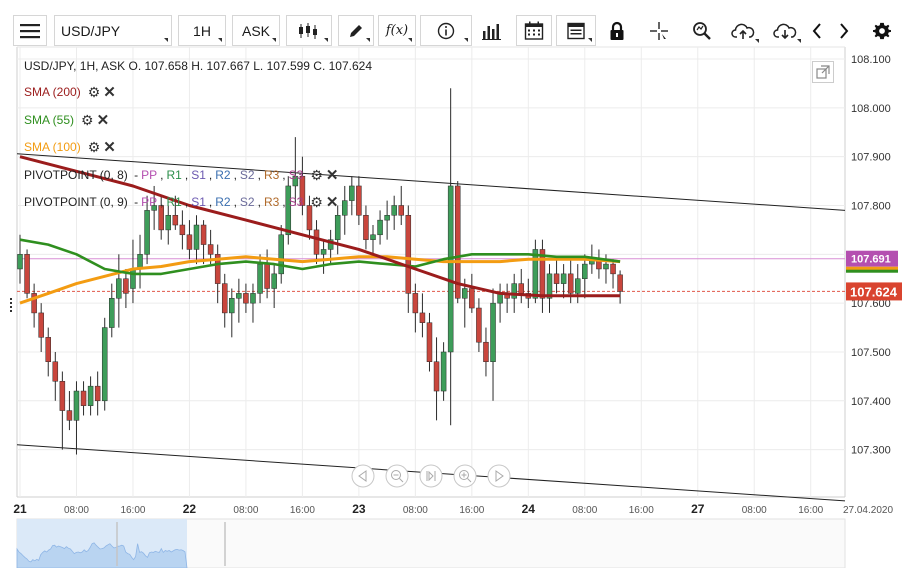 This screenshot has width=907, height=568. I want to click on reset-button, so click(431, 476).